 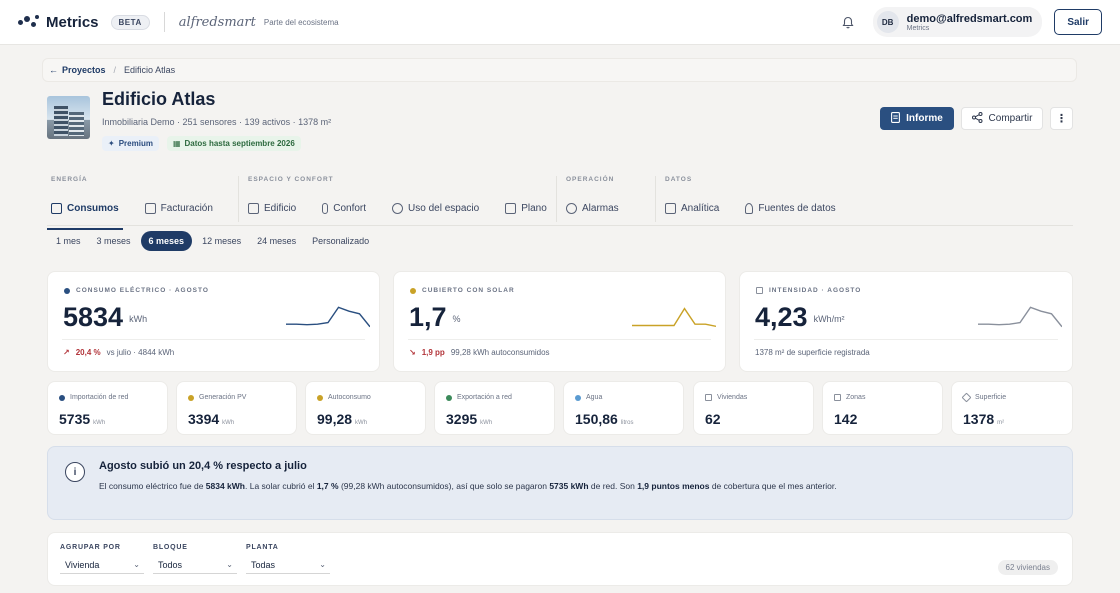 I want to click on metric-card-autoconsumo: Autoconsumo 99,28 kWh, so click(x=365, y=408).